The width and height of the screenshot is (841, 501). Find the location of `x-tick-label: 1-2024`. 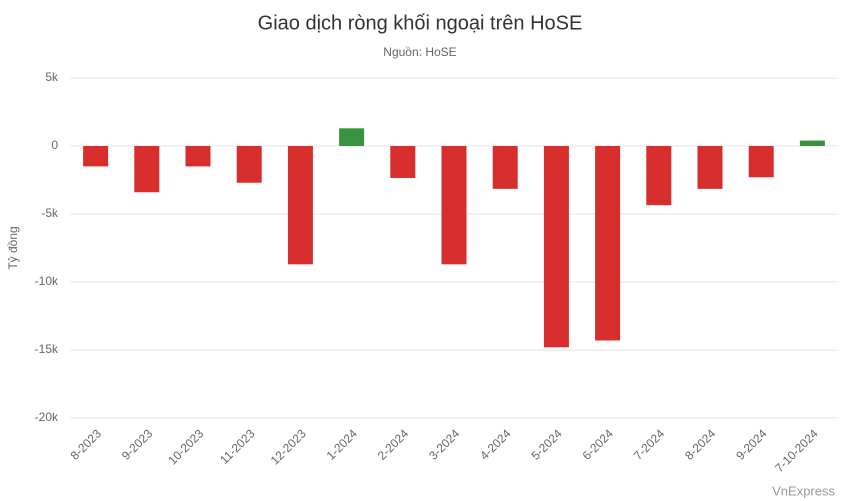

x-tick-label: 1-2024 is located at coordinates (342, 444).